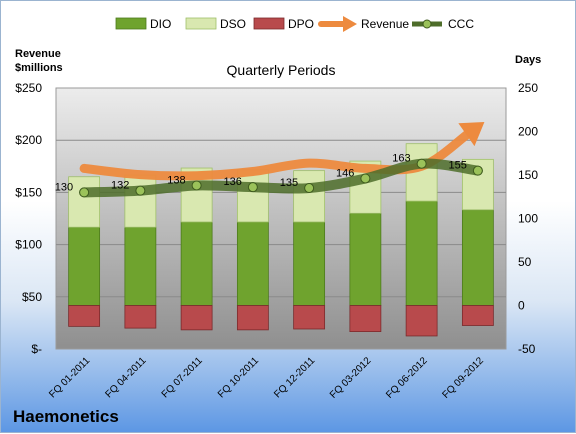  Describe the element at coordinates (461, 24) in the screenshot. I see `legend-label: CCC` at that location.